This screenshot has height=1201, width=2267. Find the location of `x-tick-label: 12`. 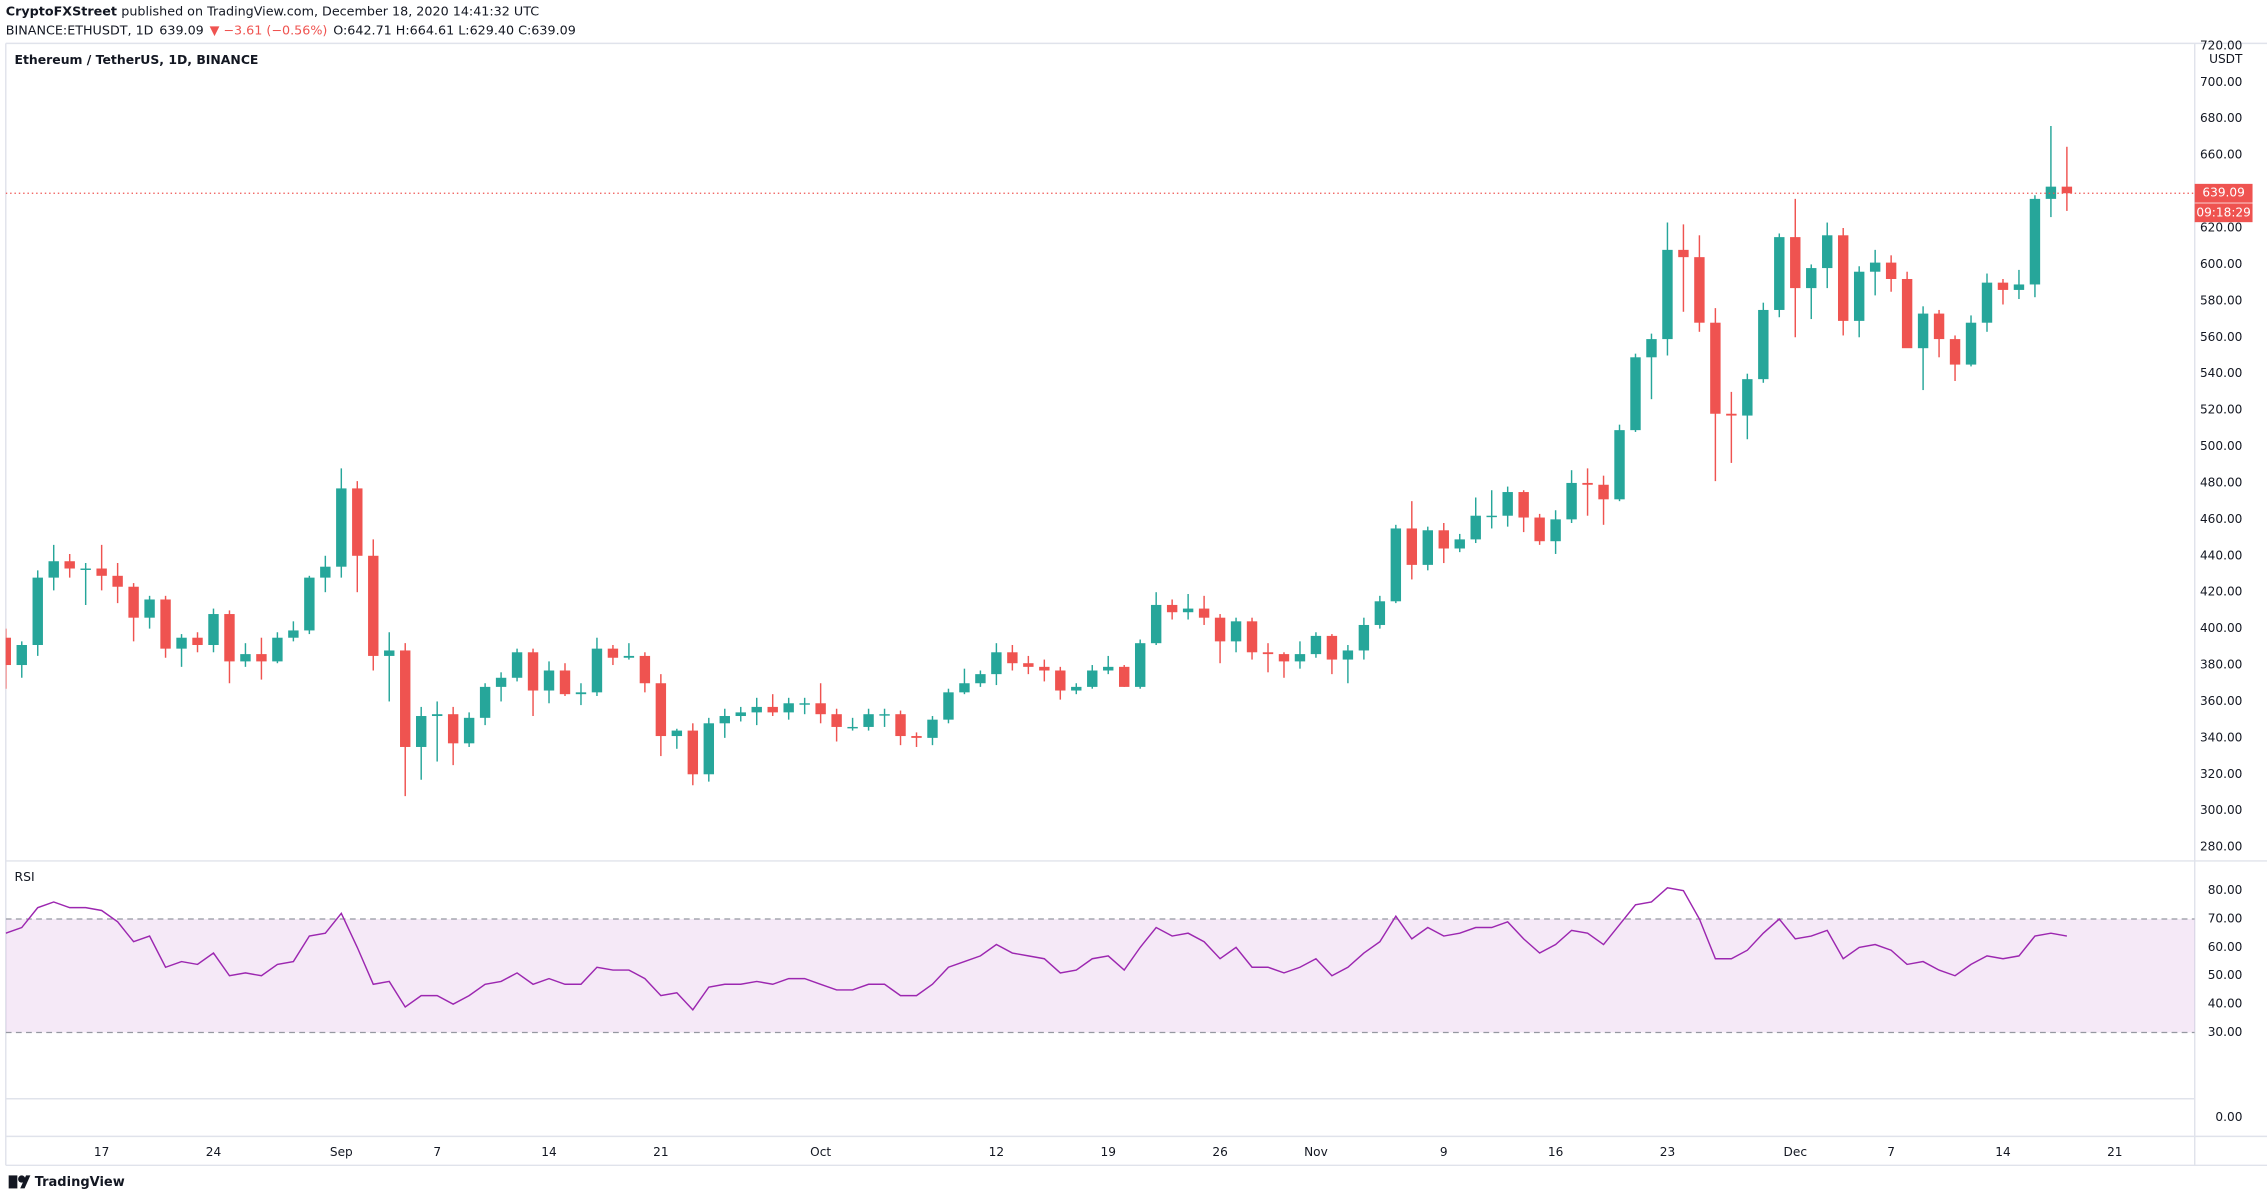

x-tick-label: 12 is located at coordinates (996, 1152).